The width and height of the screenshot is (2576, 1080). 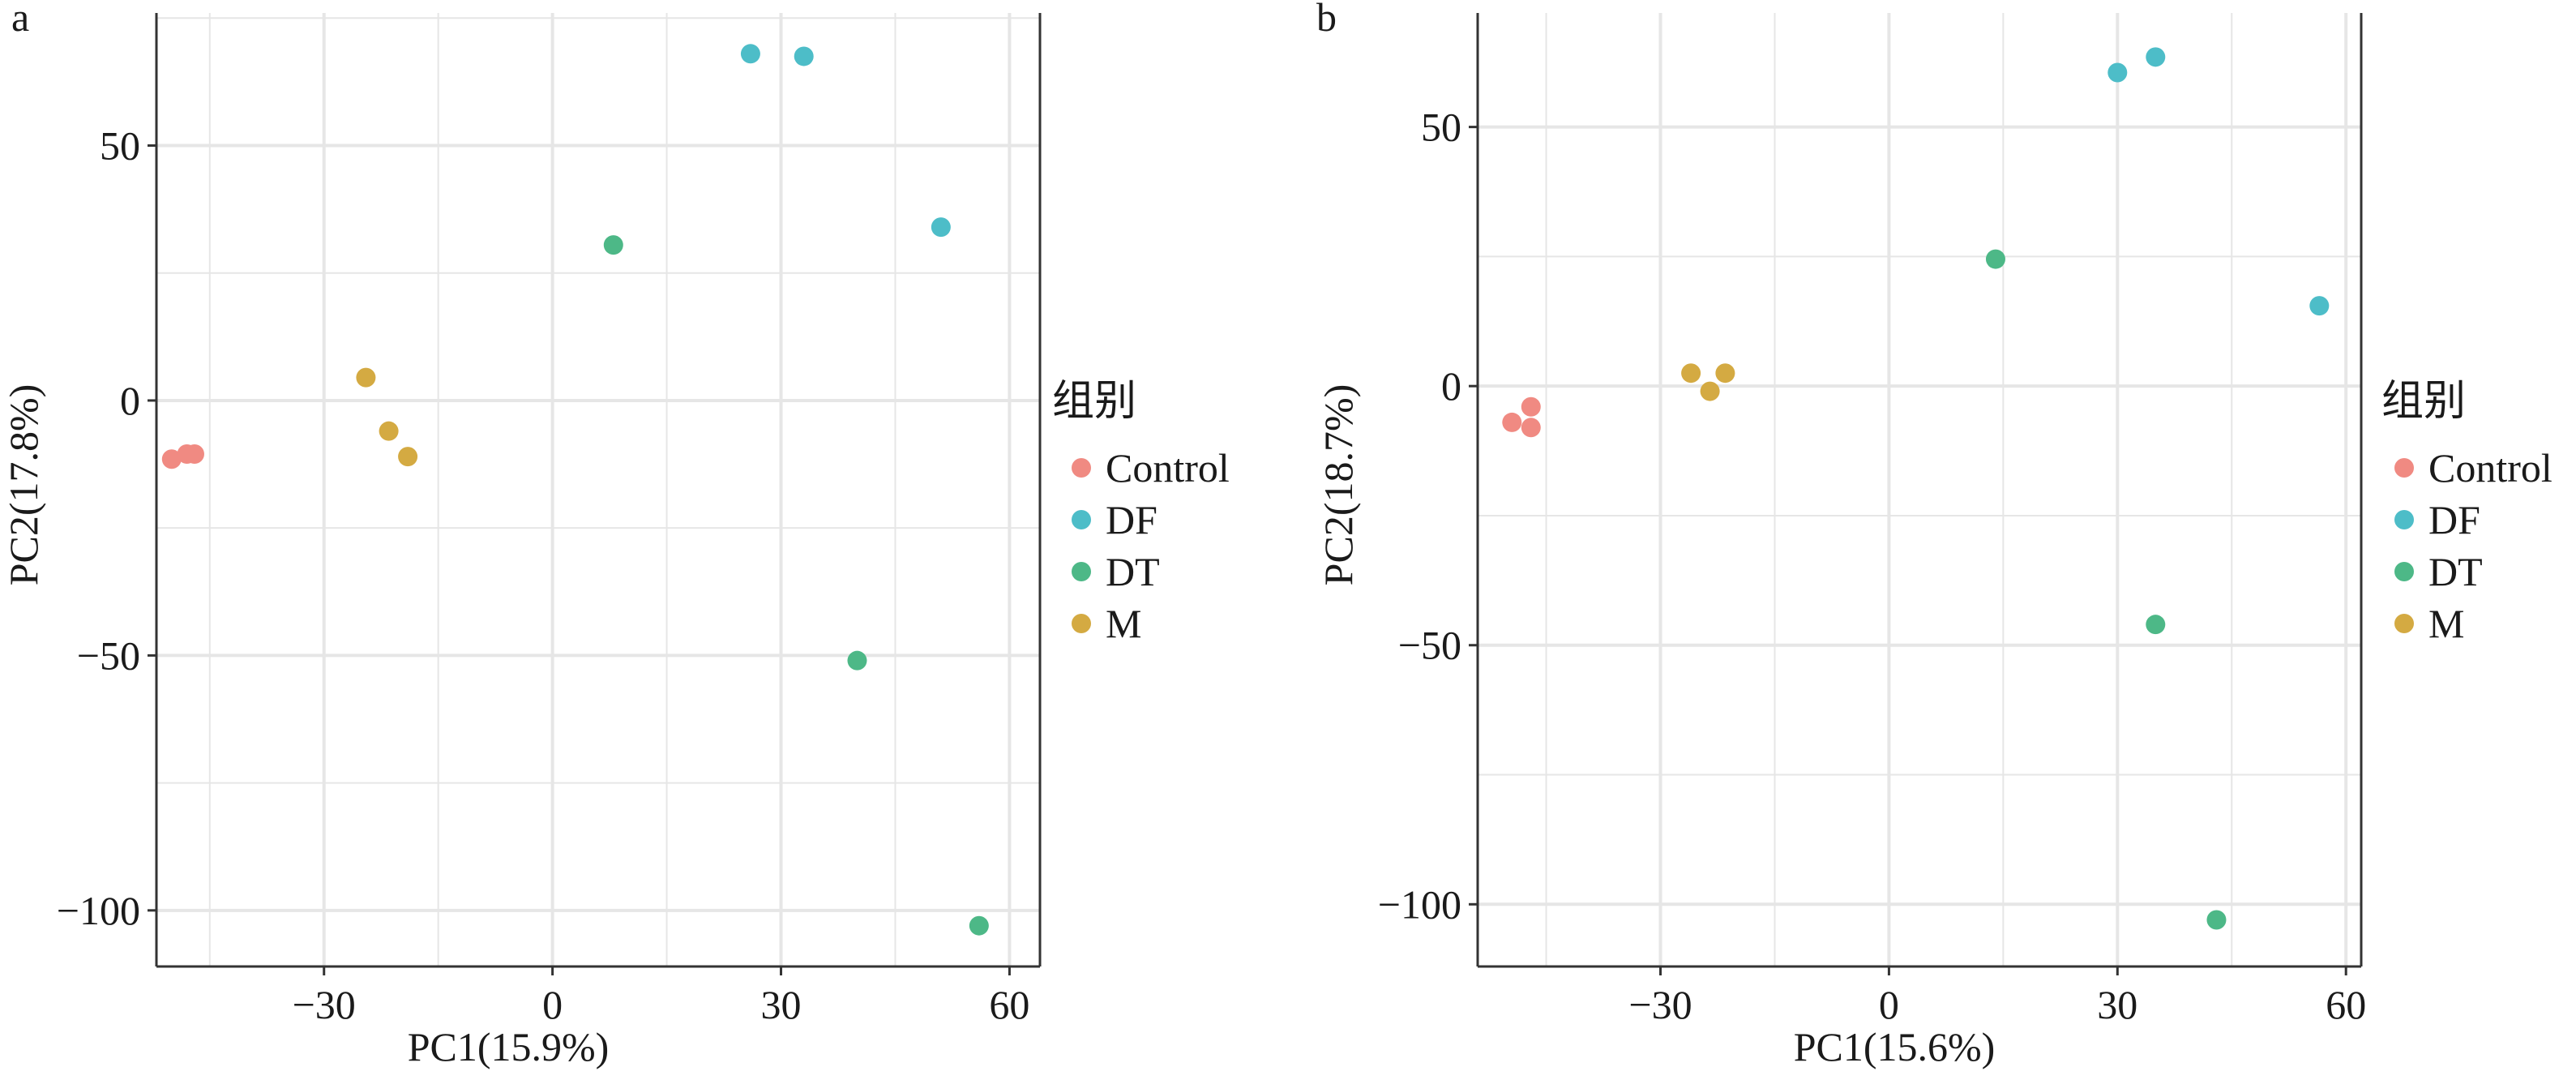 I want to click on panel-label: a, so click(x=20, y=20).